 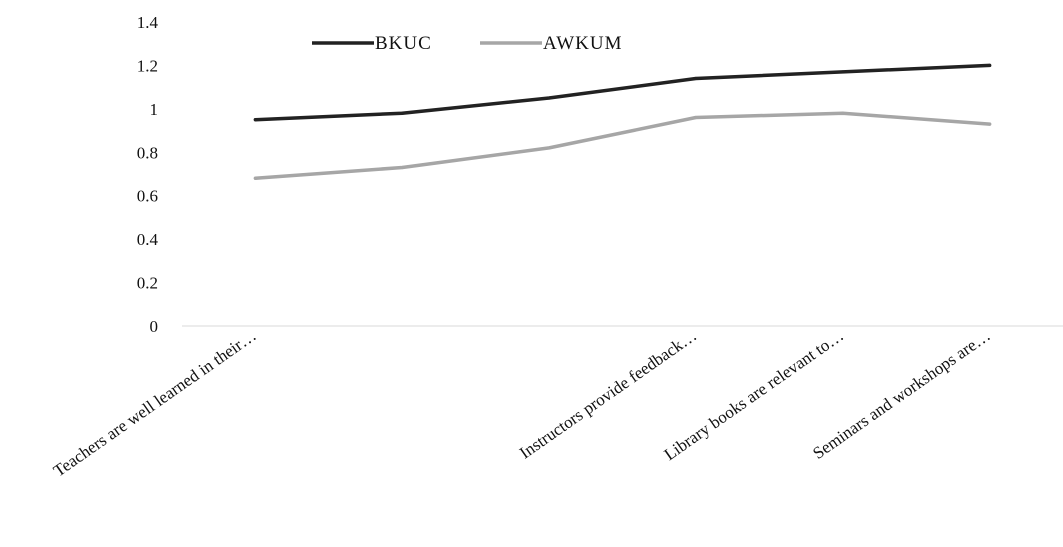 I want to click on y-axis: 0 0.2 0.4 0.6 0.8 1 1.2 1.4, so click(x=148, y=174).